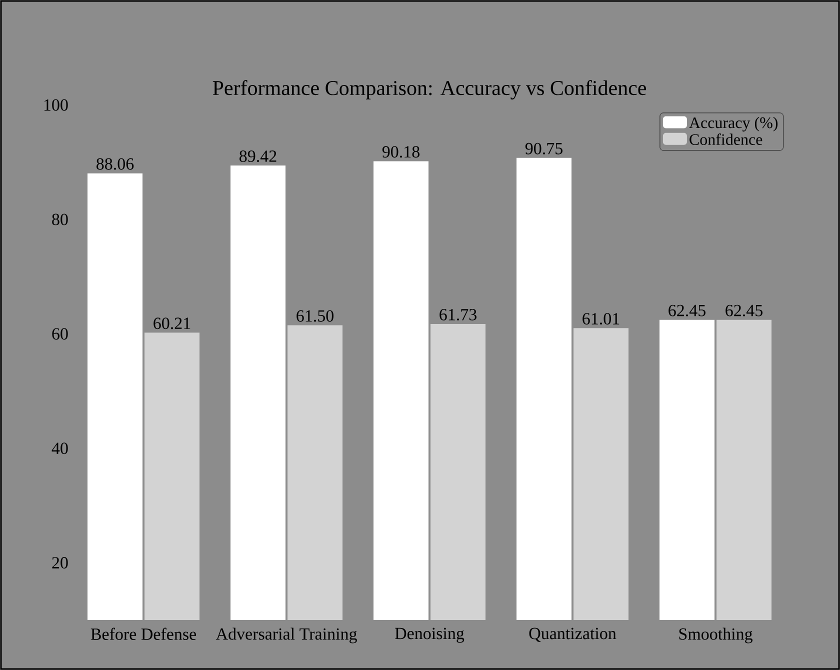 This screenshot has height=670, width=840. Describe the element at coordinates (429, 635) in the screenshot. I see `x-tick-label: Denoising` at that location.